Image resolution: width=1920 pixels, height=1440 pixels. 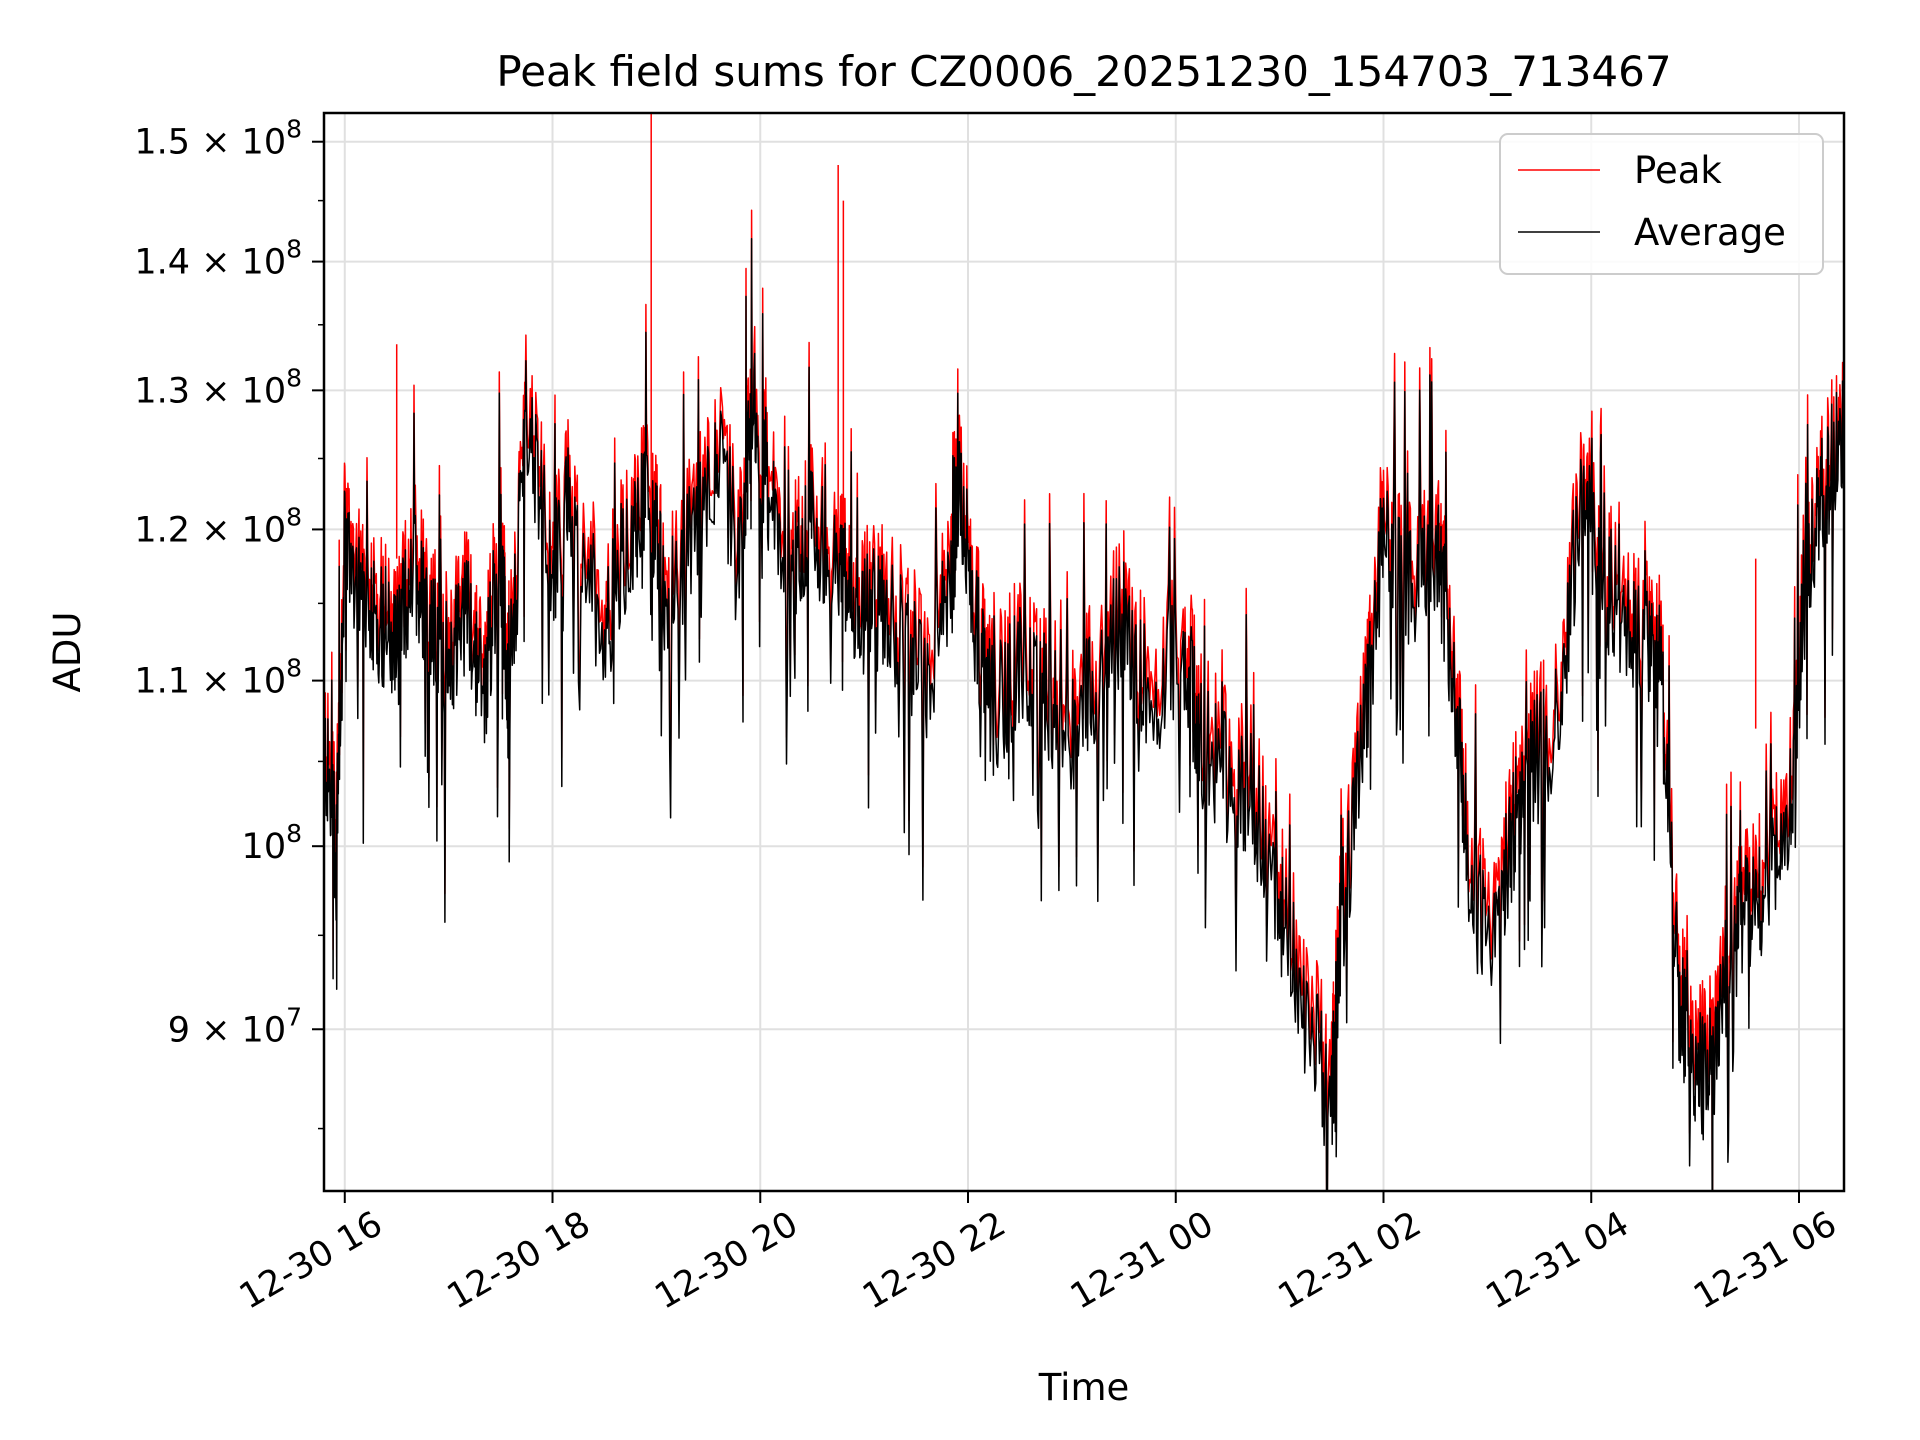 I want to click on y-tick-label: 1.1 × 108, so click(x=218, y=678).